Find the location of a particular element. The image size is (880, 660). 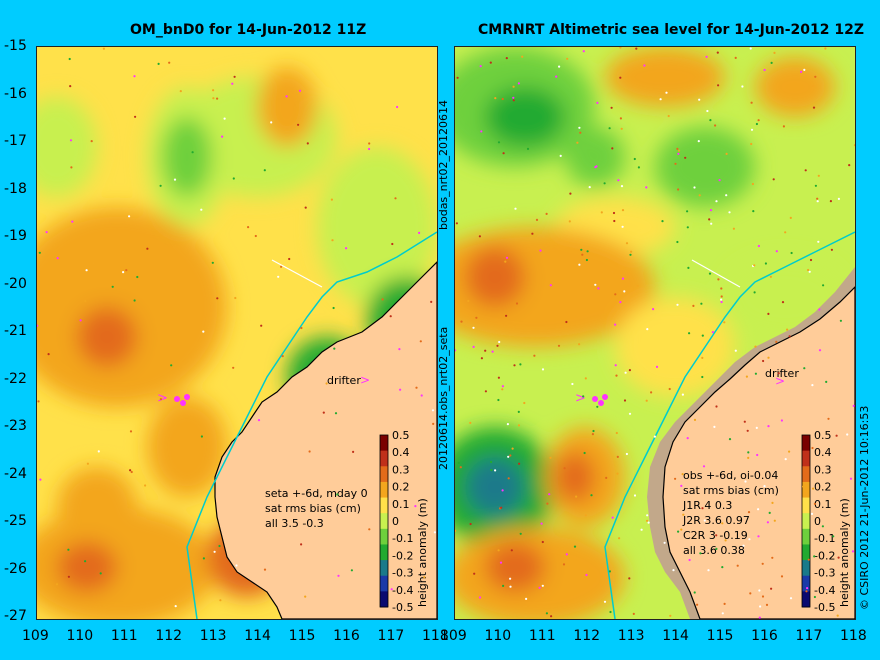

colorbar-tick-label: -0.5 is located at coordinates (402, 607).